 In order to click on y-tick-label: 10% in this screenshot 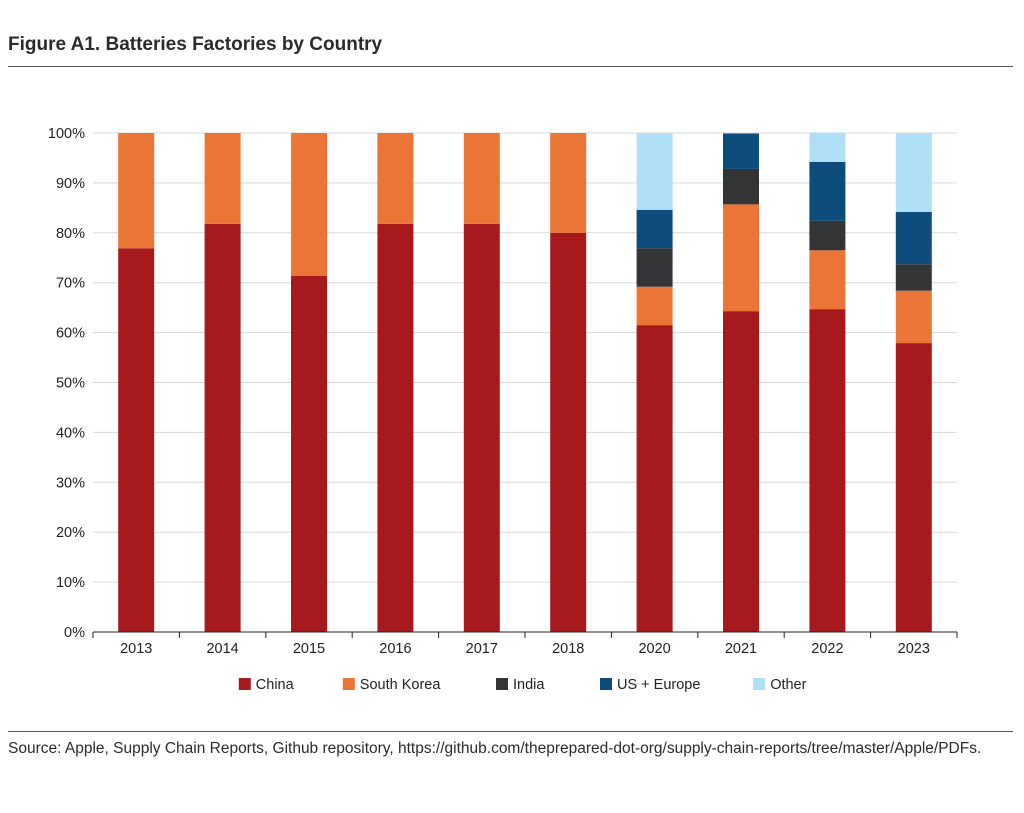, I will do `click(70, 583)`.